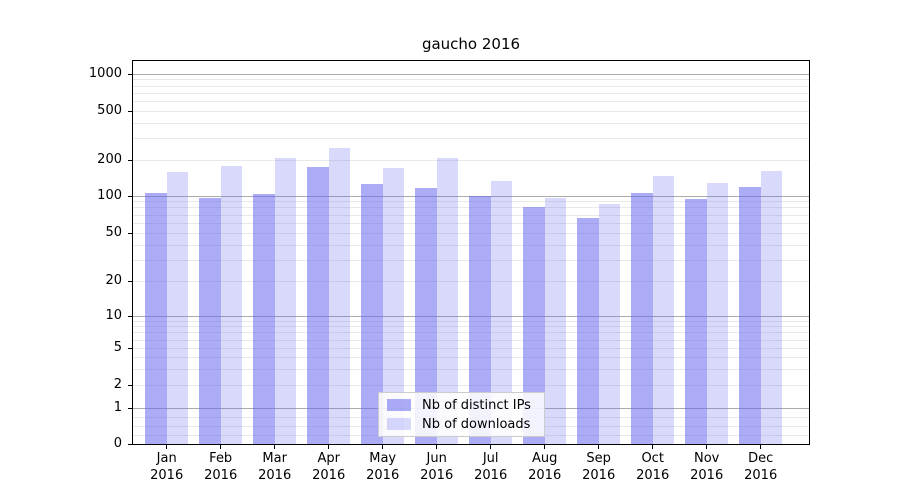 The height and width of the screenshot is (500, 900). I want to click on y-tick-label-1000: 1000, so click(105, 73).